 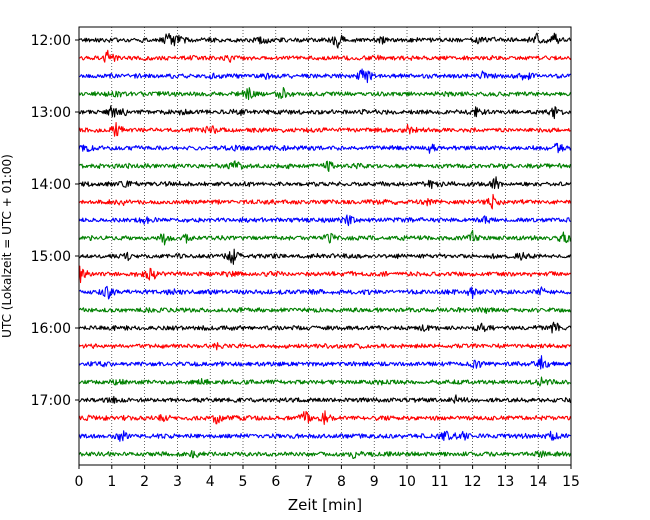 What do you see at coordinates (571, 482) in the screenshot?
I see `x-tick-label: 15` at bounding box center [571, 482].